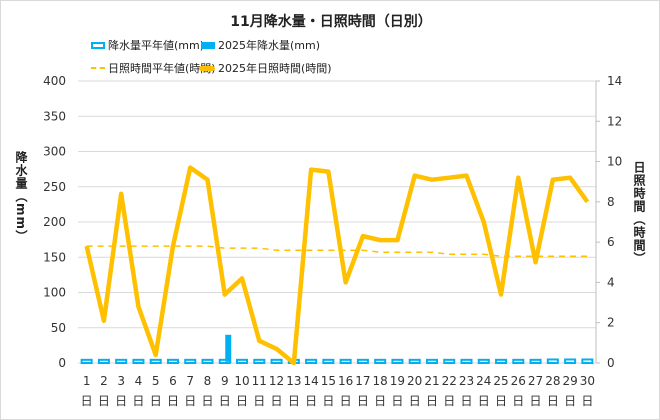 The image size is (660, 420). Describe the element at coordinates (331, 22) in the screenshot. I see `chart-title: 11月降水量・日照時間（日別）` at that location.